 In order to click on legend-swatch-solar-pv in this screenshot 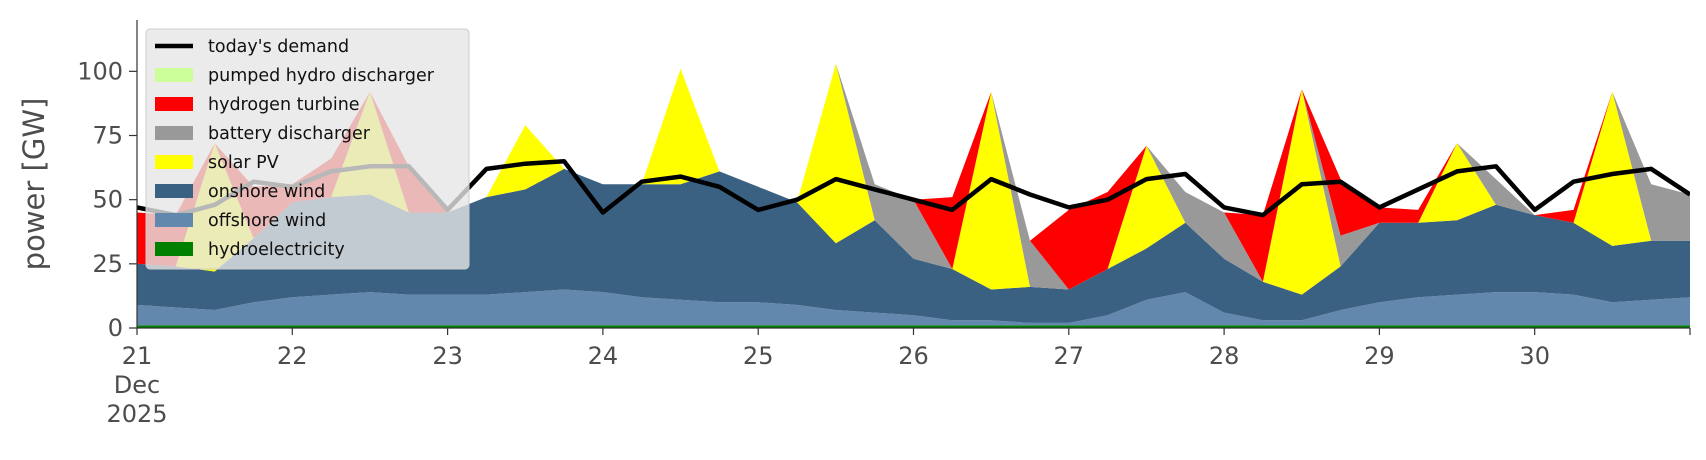, I will do `click(174, 162)`.